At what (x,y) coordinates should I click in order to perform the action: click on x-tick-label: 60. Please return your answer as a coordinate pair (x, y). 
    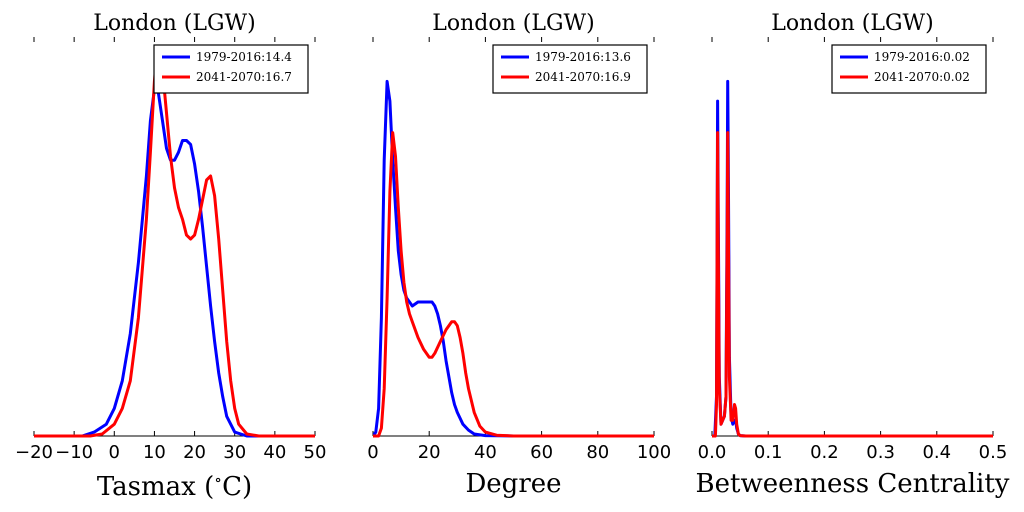
    Looking at the image, I should click on (541, 452).